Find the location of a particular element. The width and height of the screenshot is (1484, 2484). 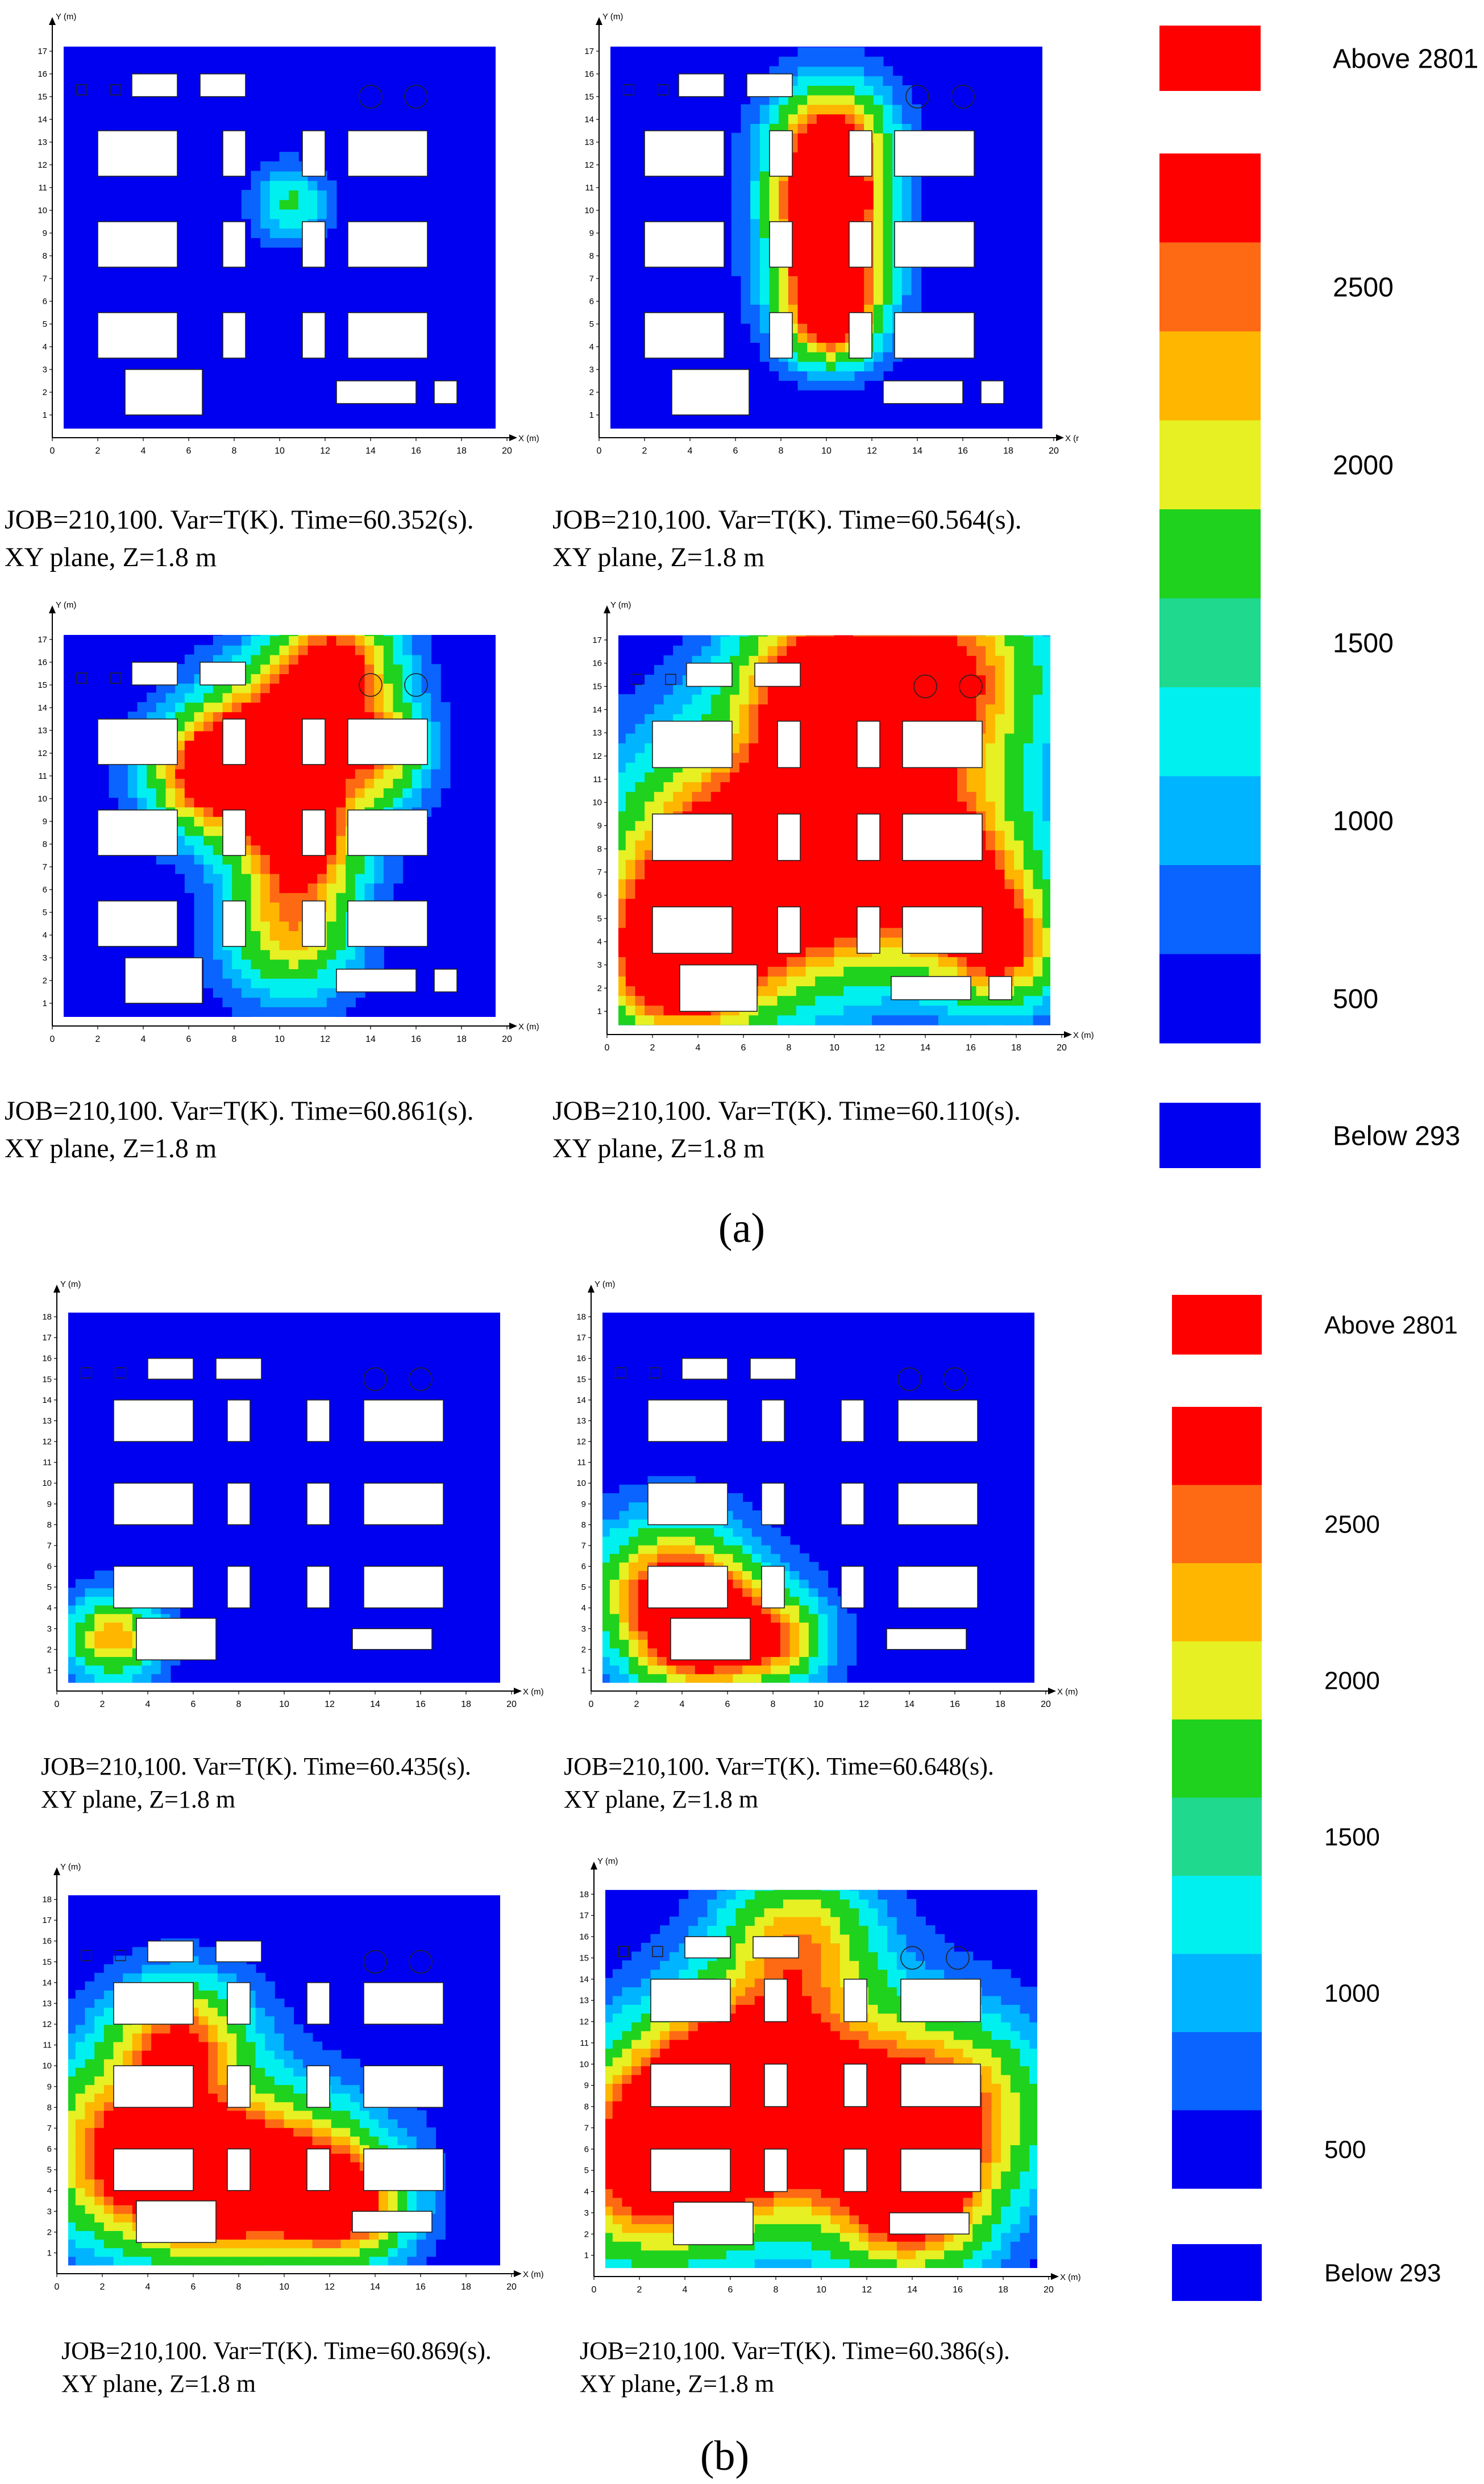

y-tick-label: 7 is located at coordinates (45, 867).